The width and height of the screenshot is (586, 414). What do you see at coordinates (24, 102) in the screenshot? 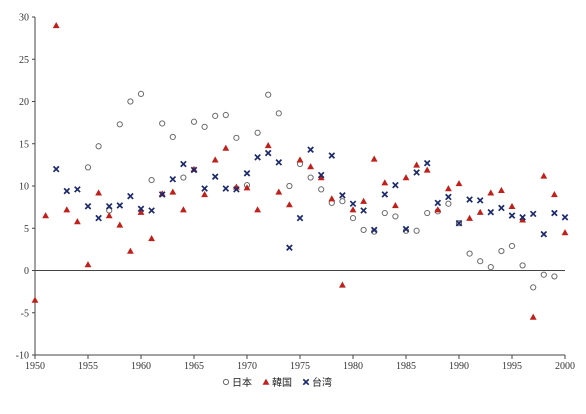
I see `y-tick-label: 20` at bounding box center [24, 102].